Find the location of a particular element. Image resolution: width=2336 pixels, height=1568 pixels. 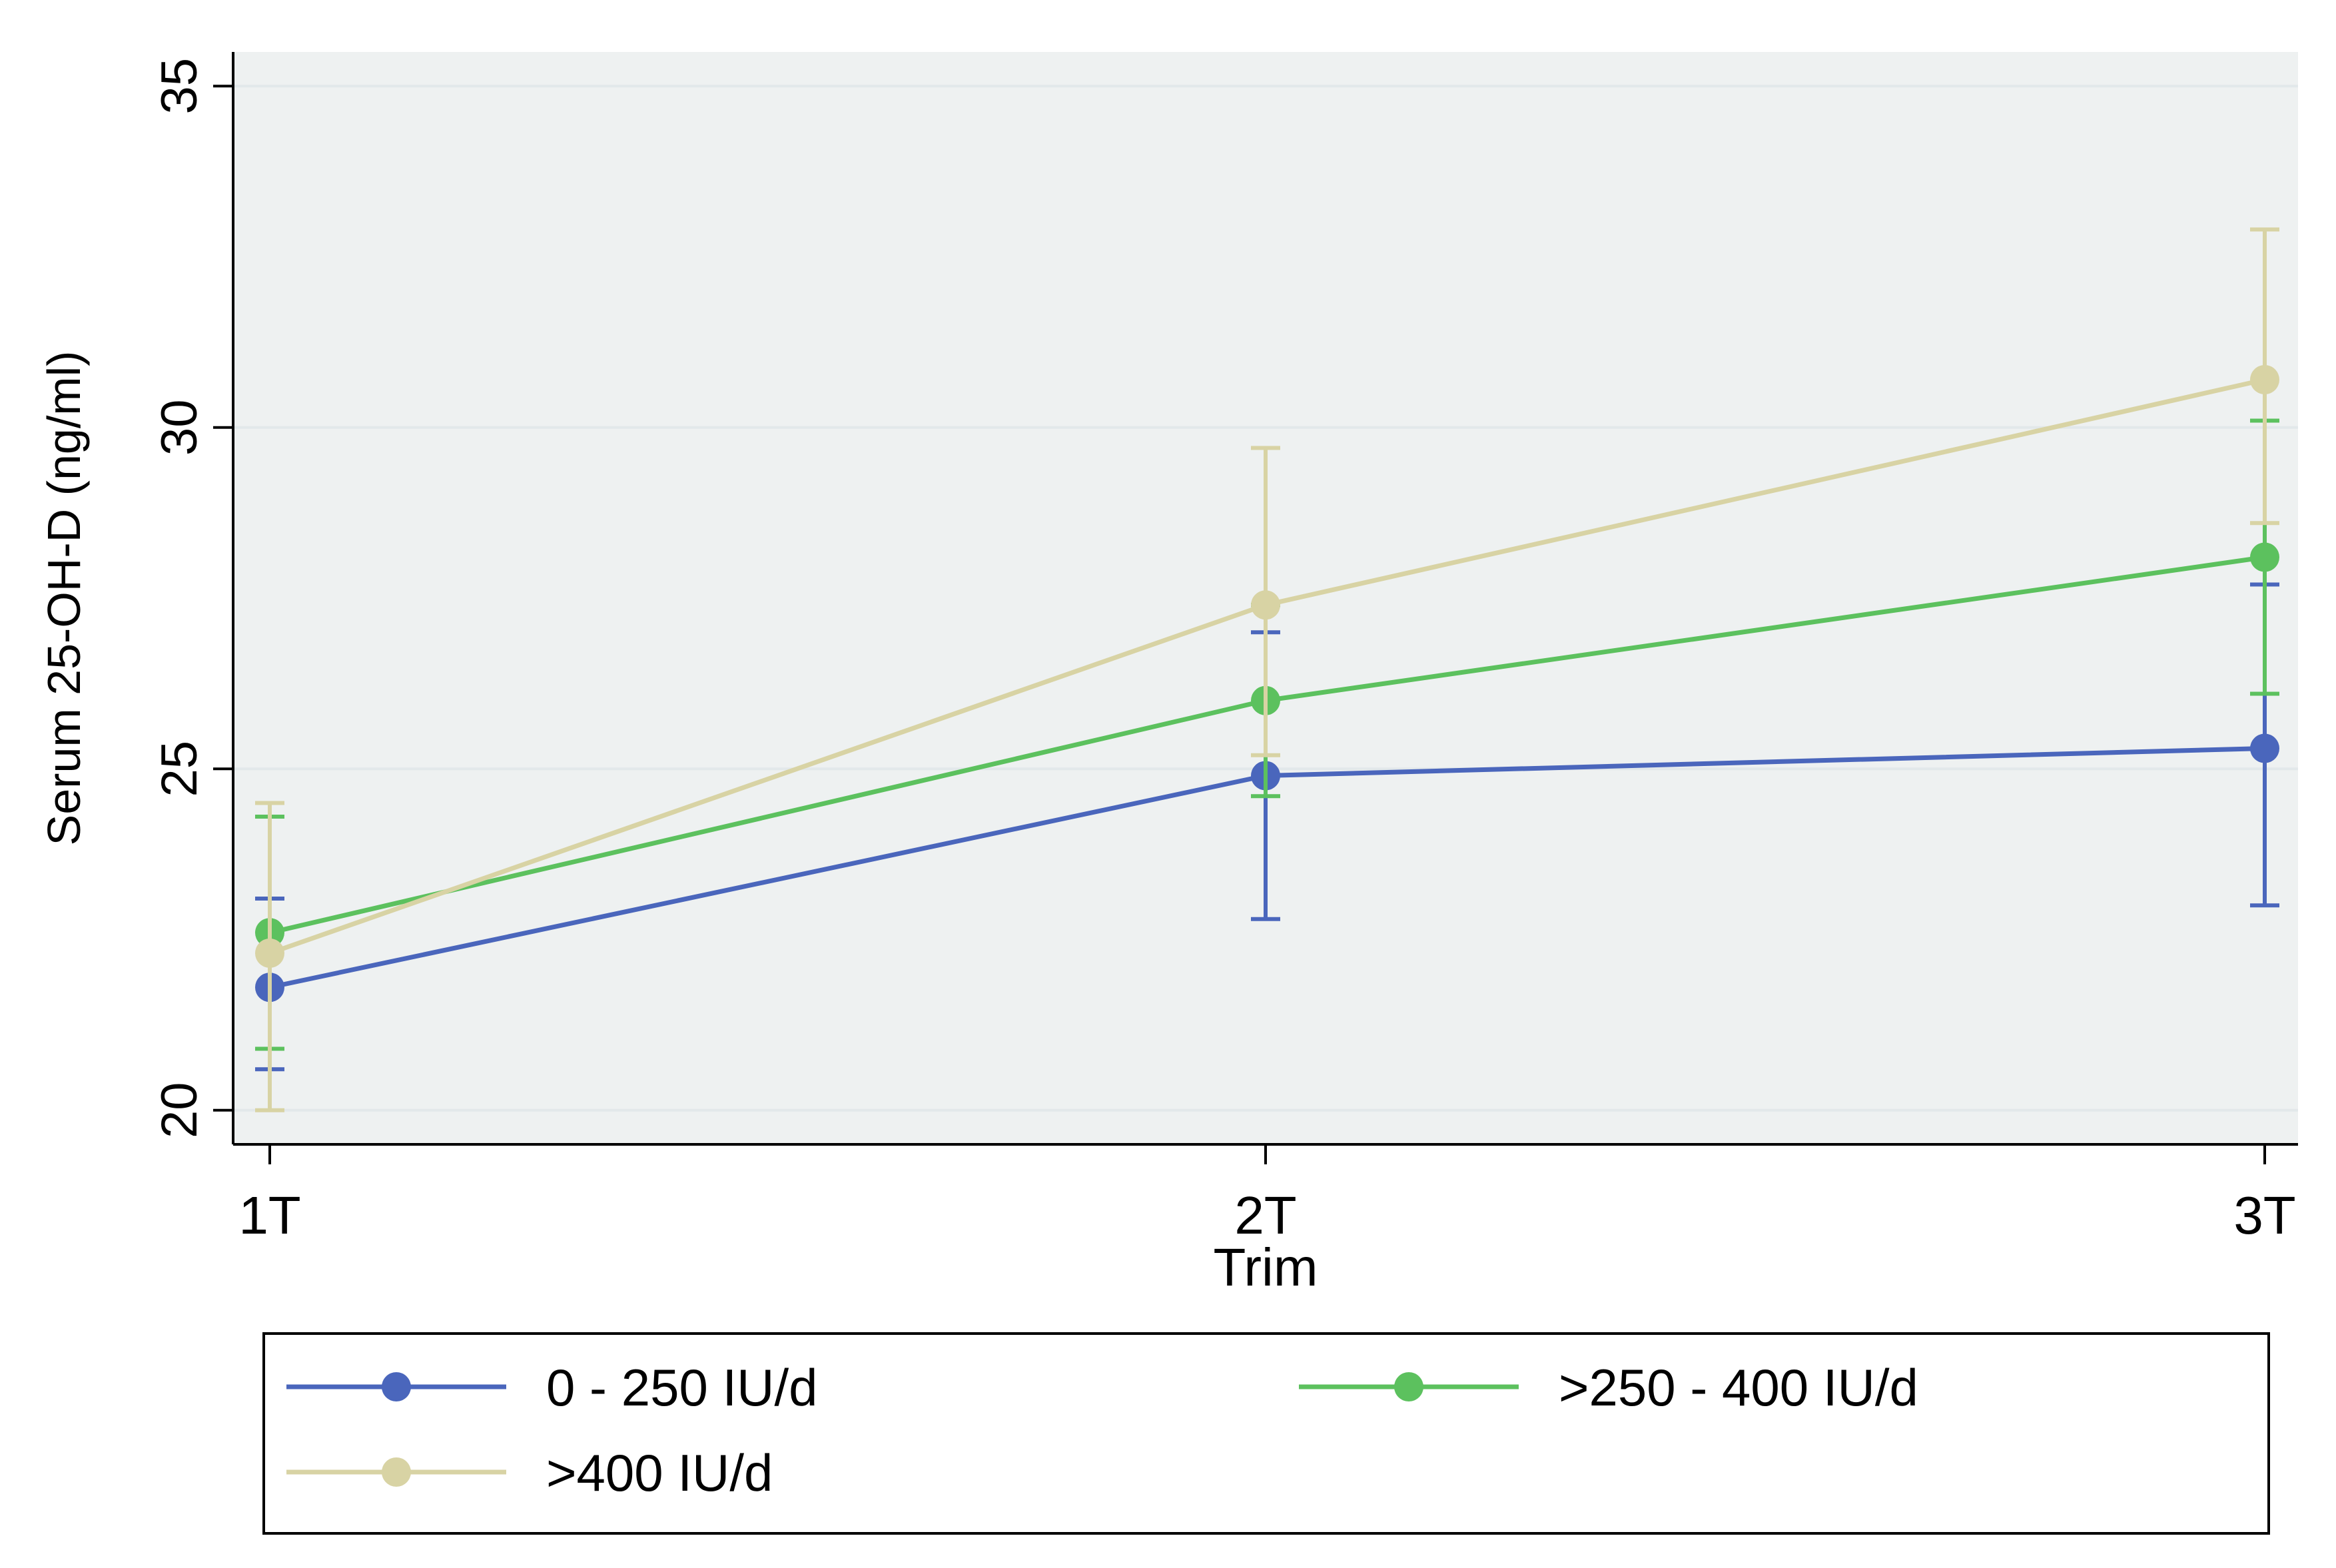

legend-entry: 0 - 250 IU/d is located at coordinates (552, 1388).